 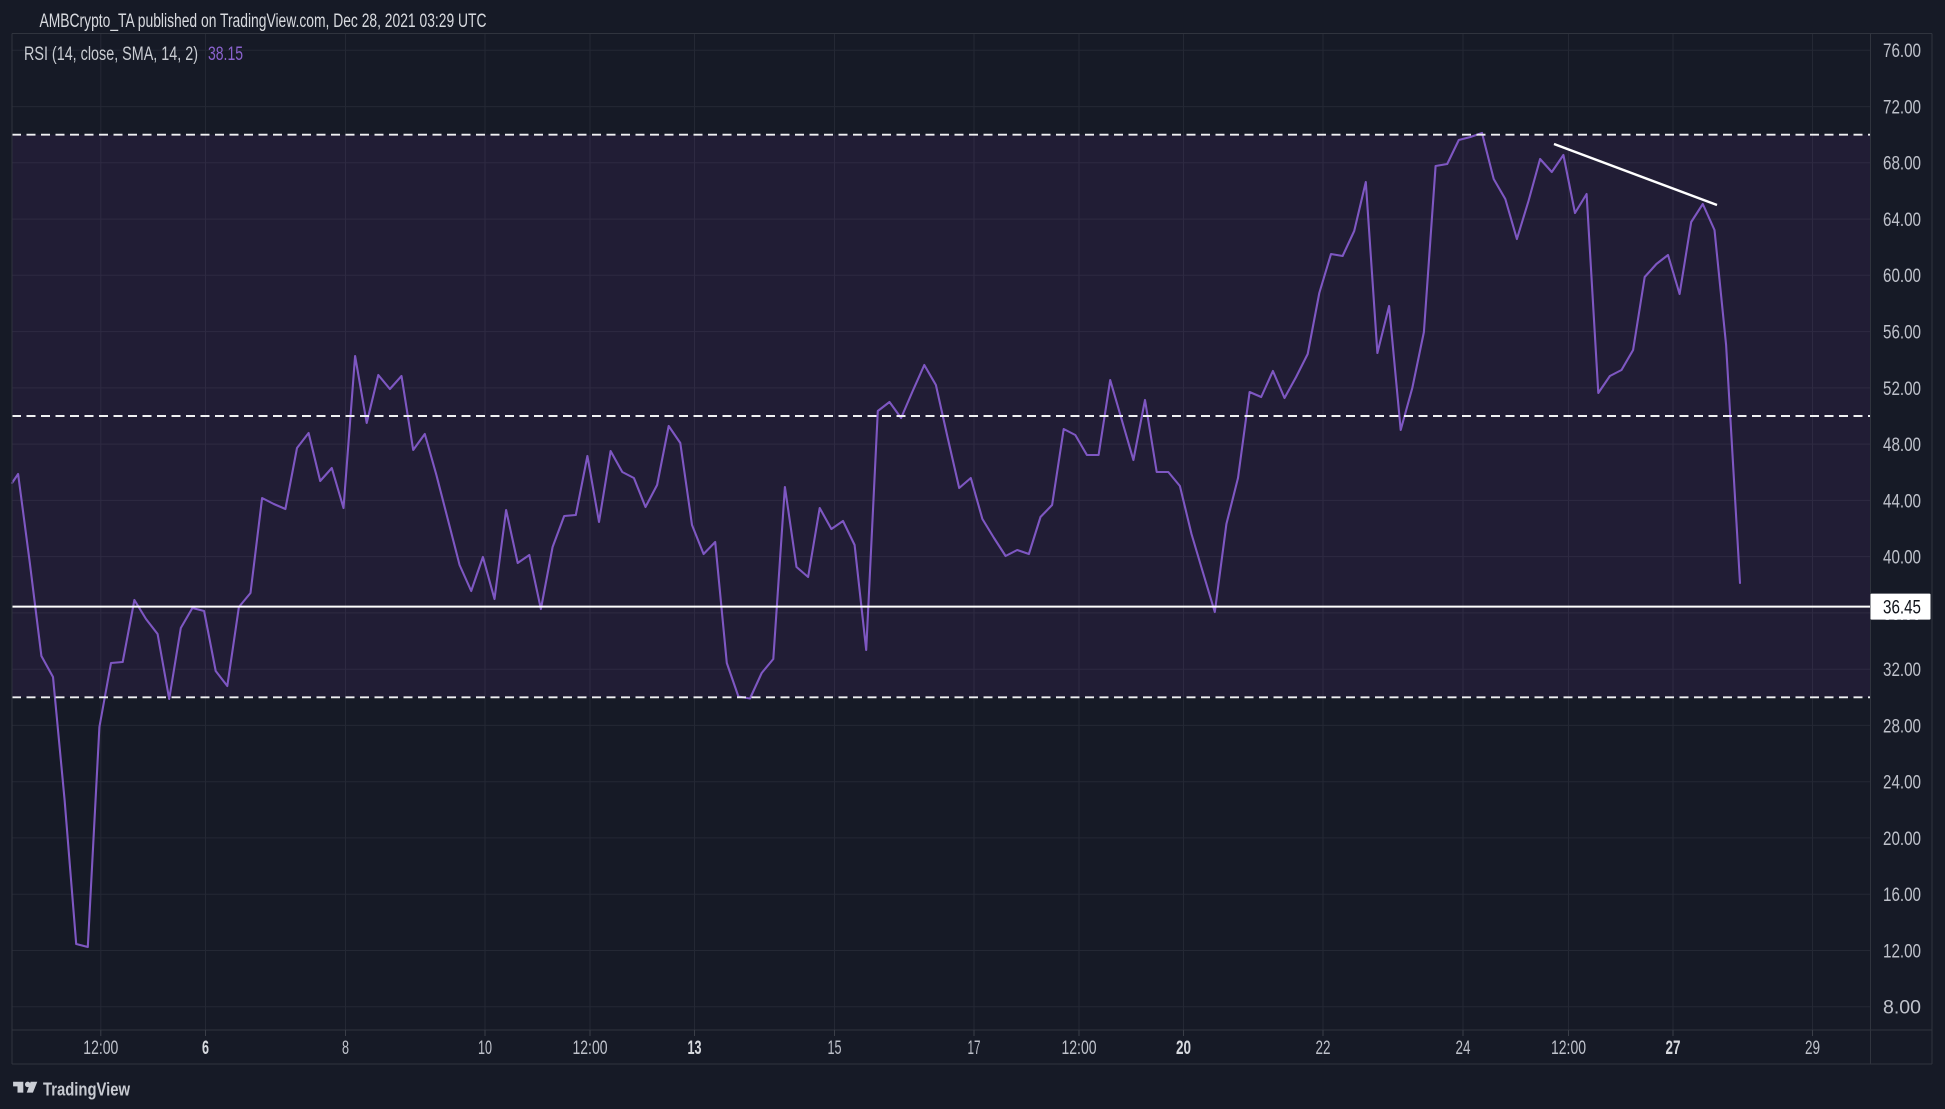 I want to click on svg-text: 64.00, so click(x=1902, y=220).